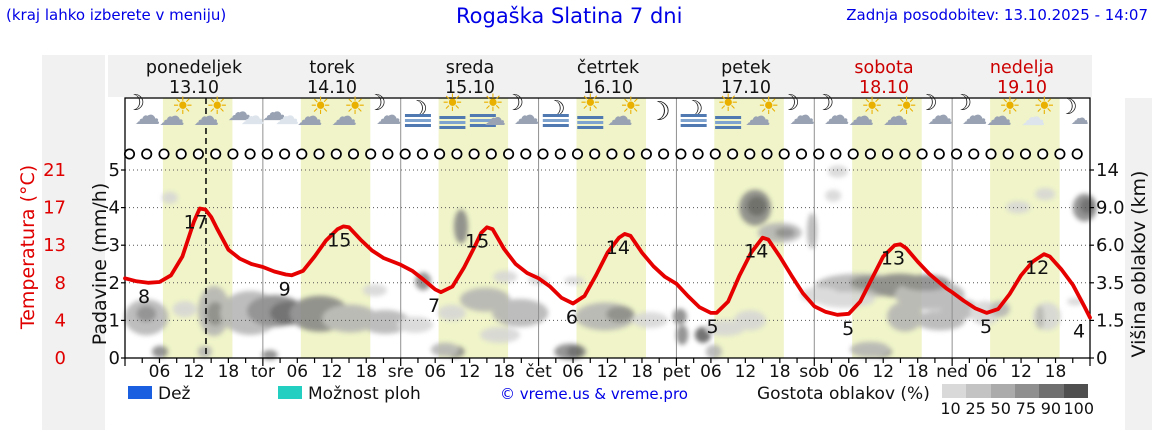 Image resolution: width=1152 pixels, height=443 pixels. What do you see at coordinates (618, 248) in the screenshot?
I see `svg-text: 14` at bounding box center [618, 248].